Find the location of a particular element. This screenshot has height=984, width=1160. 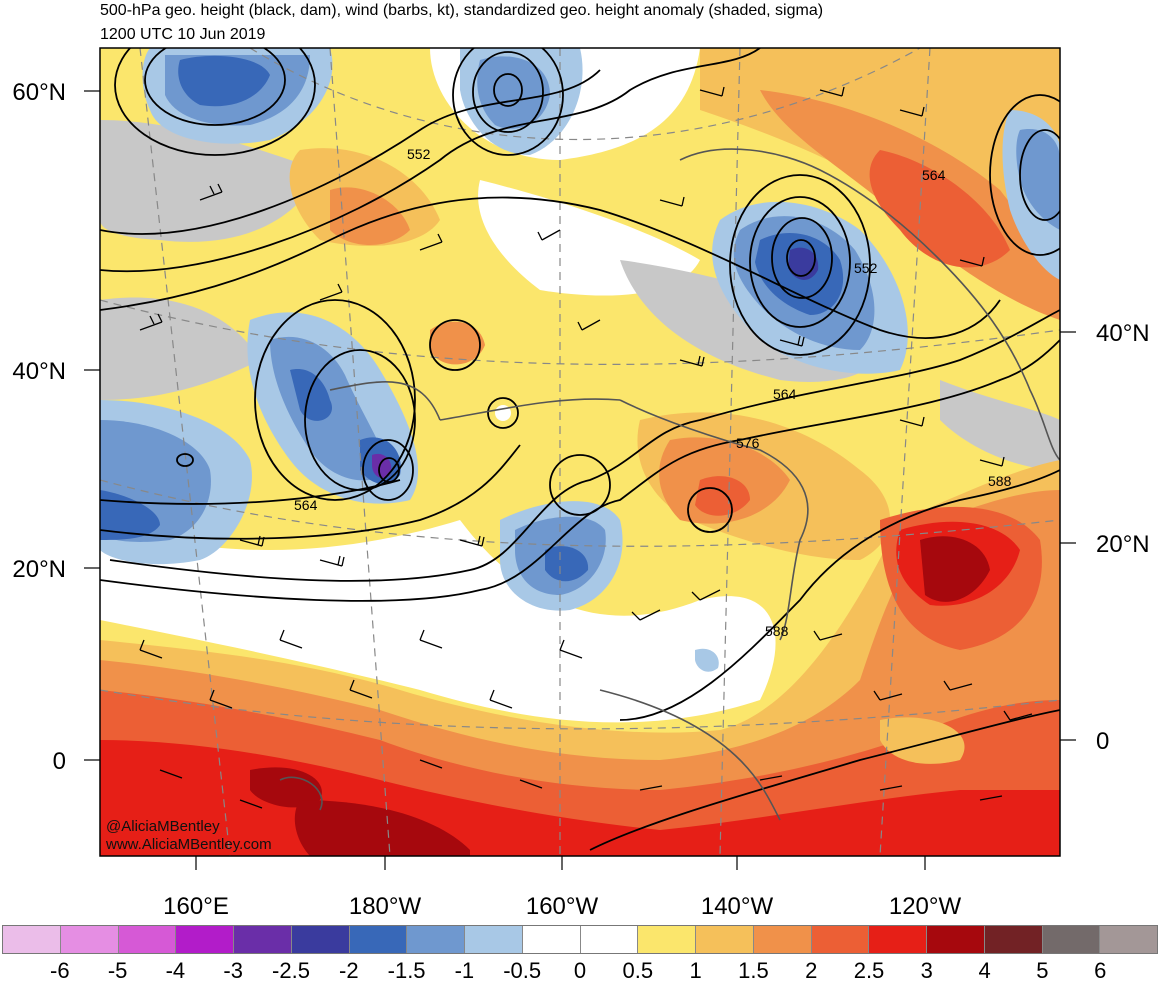

colorbar-label: -6 is located at coordinates (60, 970).